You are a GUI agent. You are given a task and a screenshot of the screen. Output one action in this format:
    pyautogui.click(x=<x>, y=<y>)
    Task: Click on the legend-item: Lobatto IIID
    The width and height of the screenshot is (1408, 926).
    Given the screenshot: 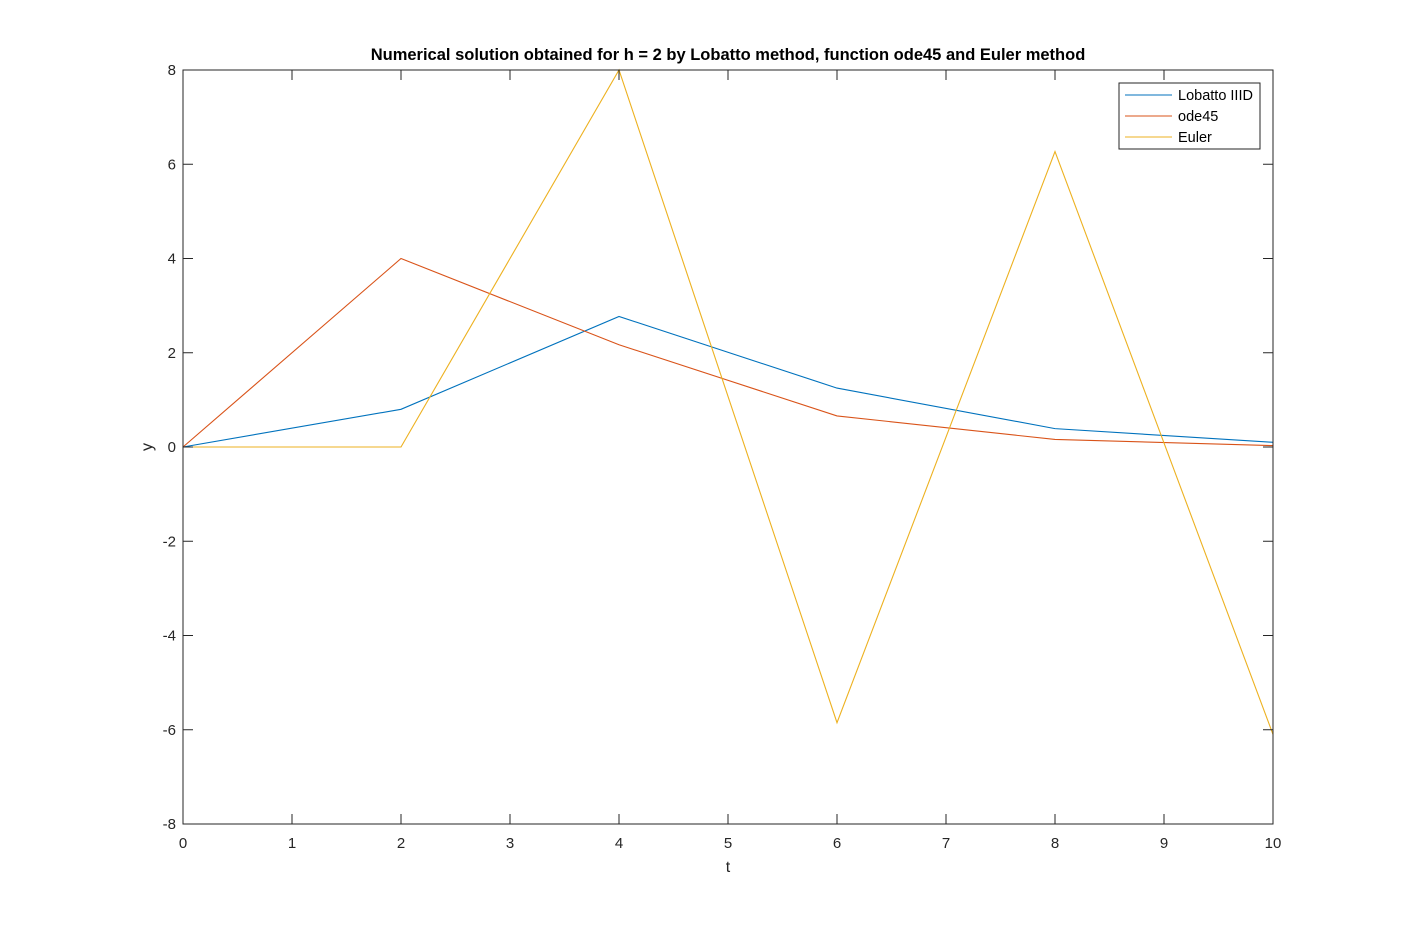 What is the action you would take?
    pyautogui.click(x=1189, y=96)
    